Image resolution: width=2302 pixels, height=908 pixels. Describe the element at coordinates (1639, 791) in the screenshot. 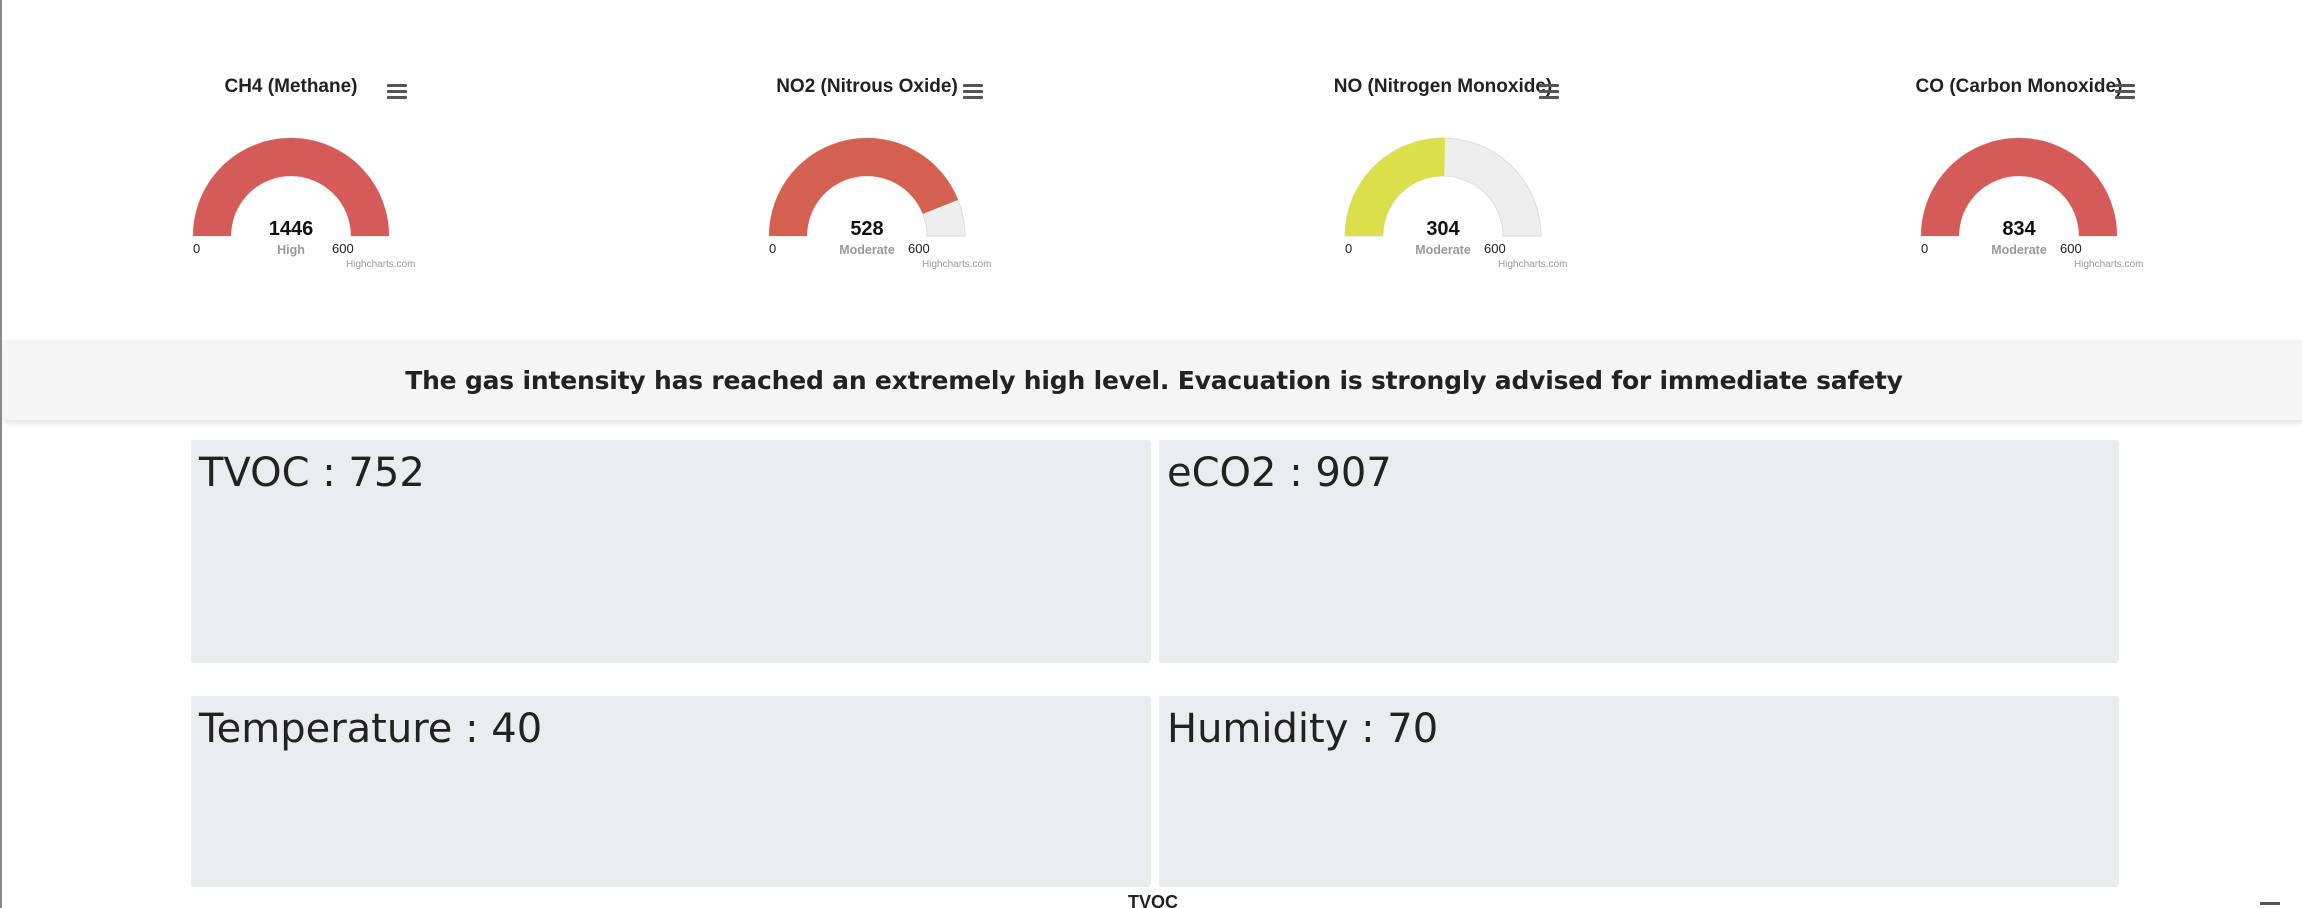

I see `humidity-card: Humidity : 70` at that location.